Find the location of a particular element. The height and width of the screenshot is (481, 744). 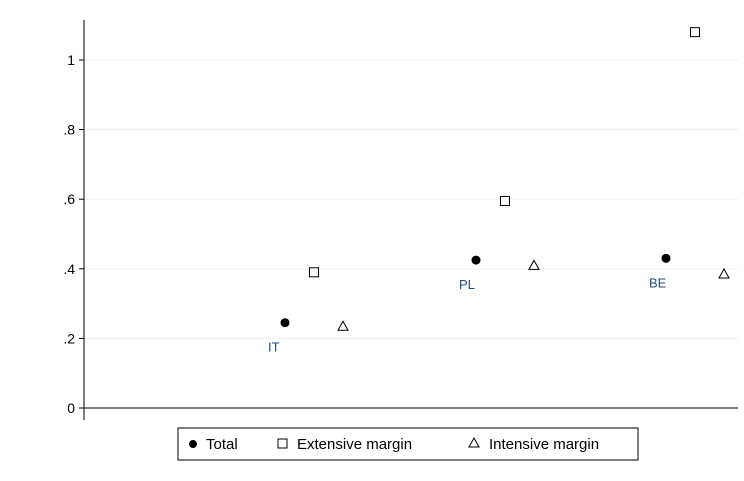

y-tick-label: .8 is located at coordinates (69, 130).